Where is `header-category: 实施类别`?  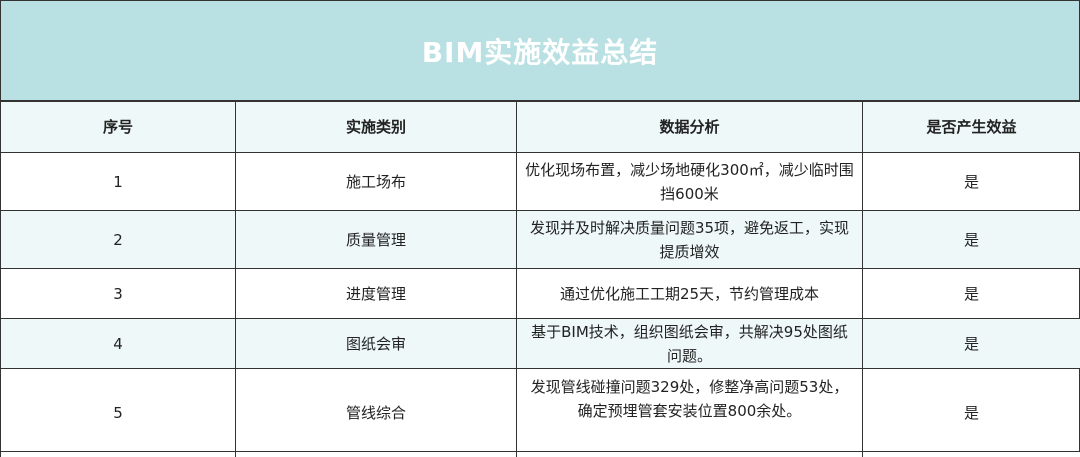 header-category: 实施类别 is located at coordinates (376, 127).